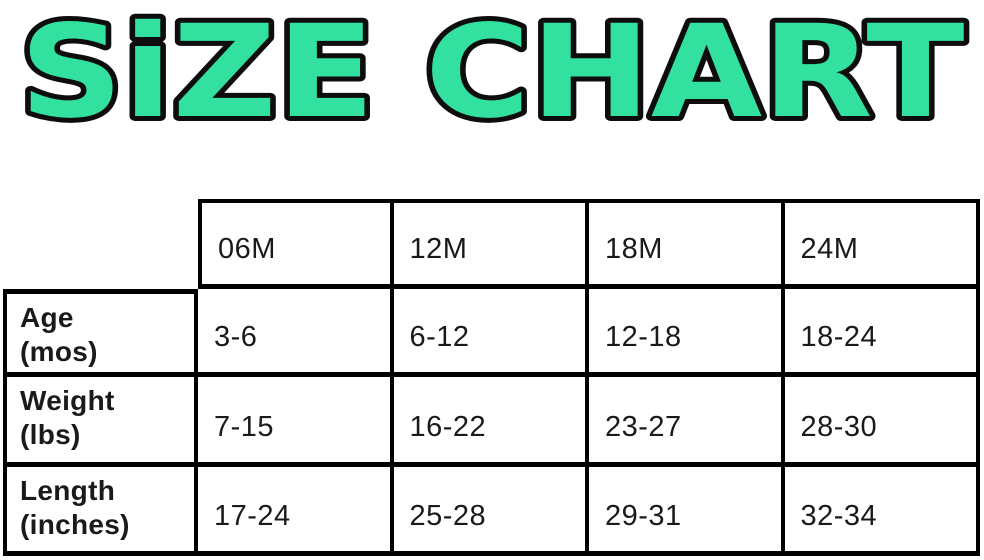 Image resolution: width=984 pixels, height=560 pixels. Describe the element at coordinates (100, 333) in the screenshot. I see `row-label-age: Age (mos)` at that location.